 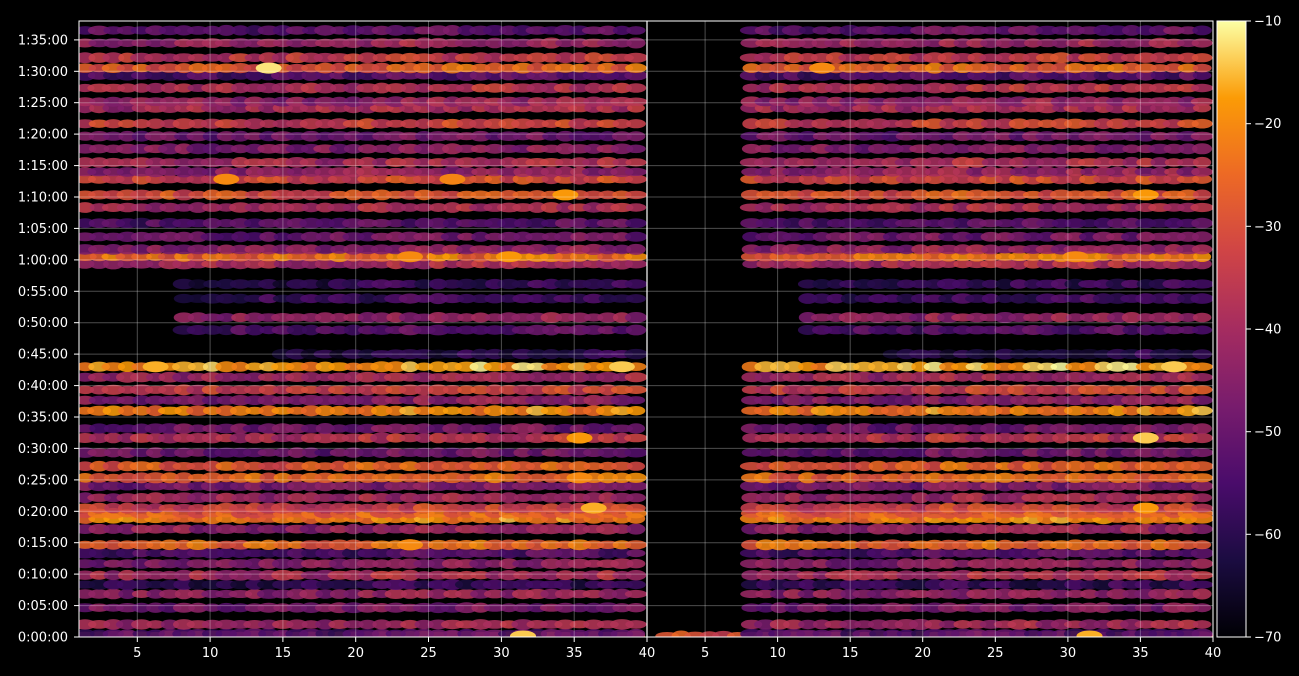 I want to click on heatmap-hotspot, so click(x=523, y=633).